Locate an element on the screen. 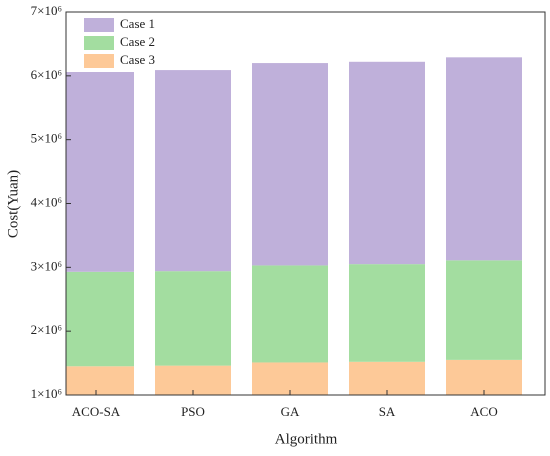 The height and width of the screenshot is (456, 550). y-tick-label: 4×10⁶ is located at coordinates (46, 201).